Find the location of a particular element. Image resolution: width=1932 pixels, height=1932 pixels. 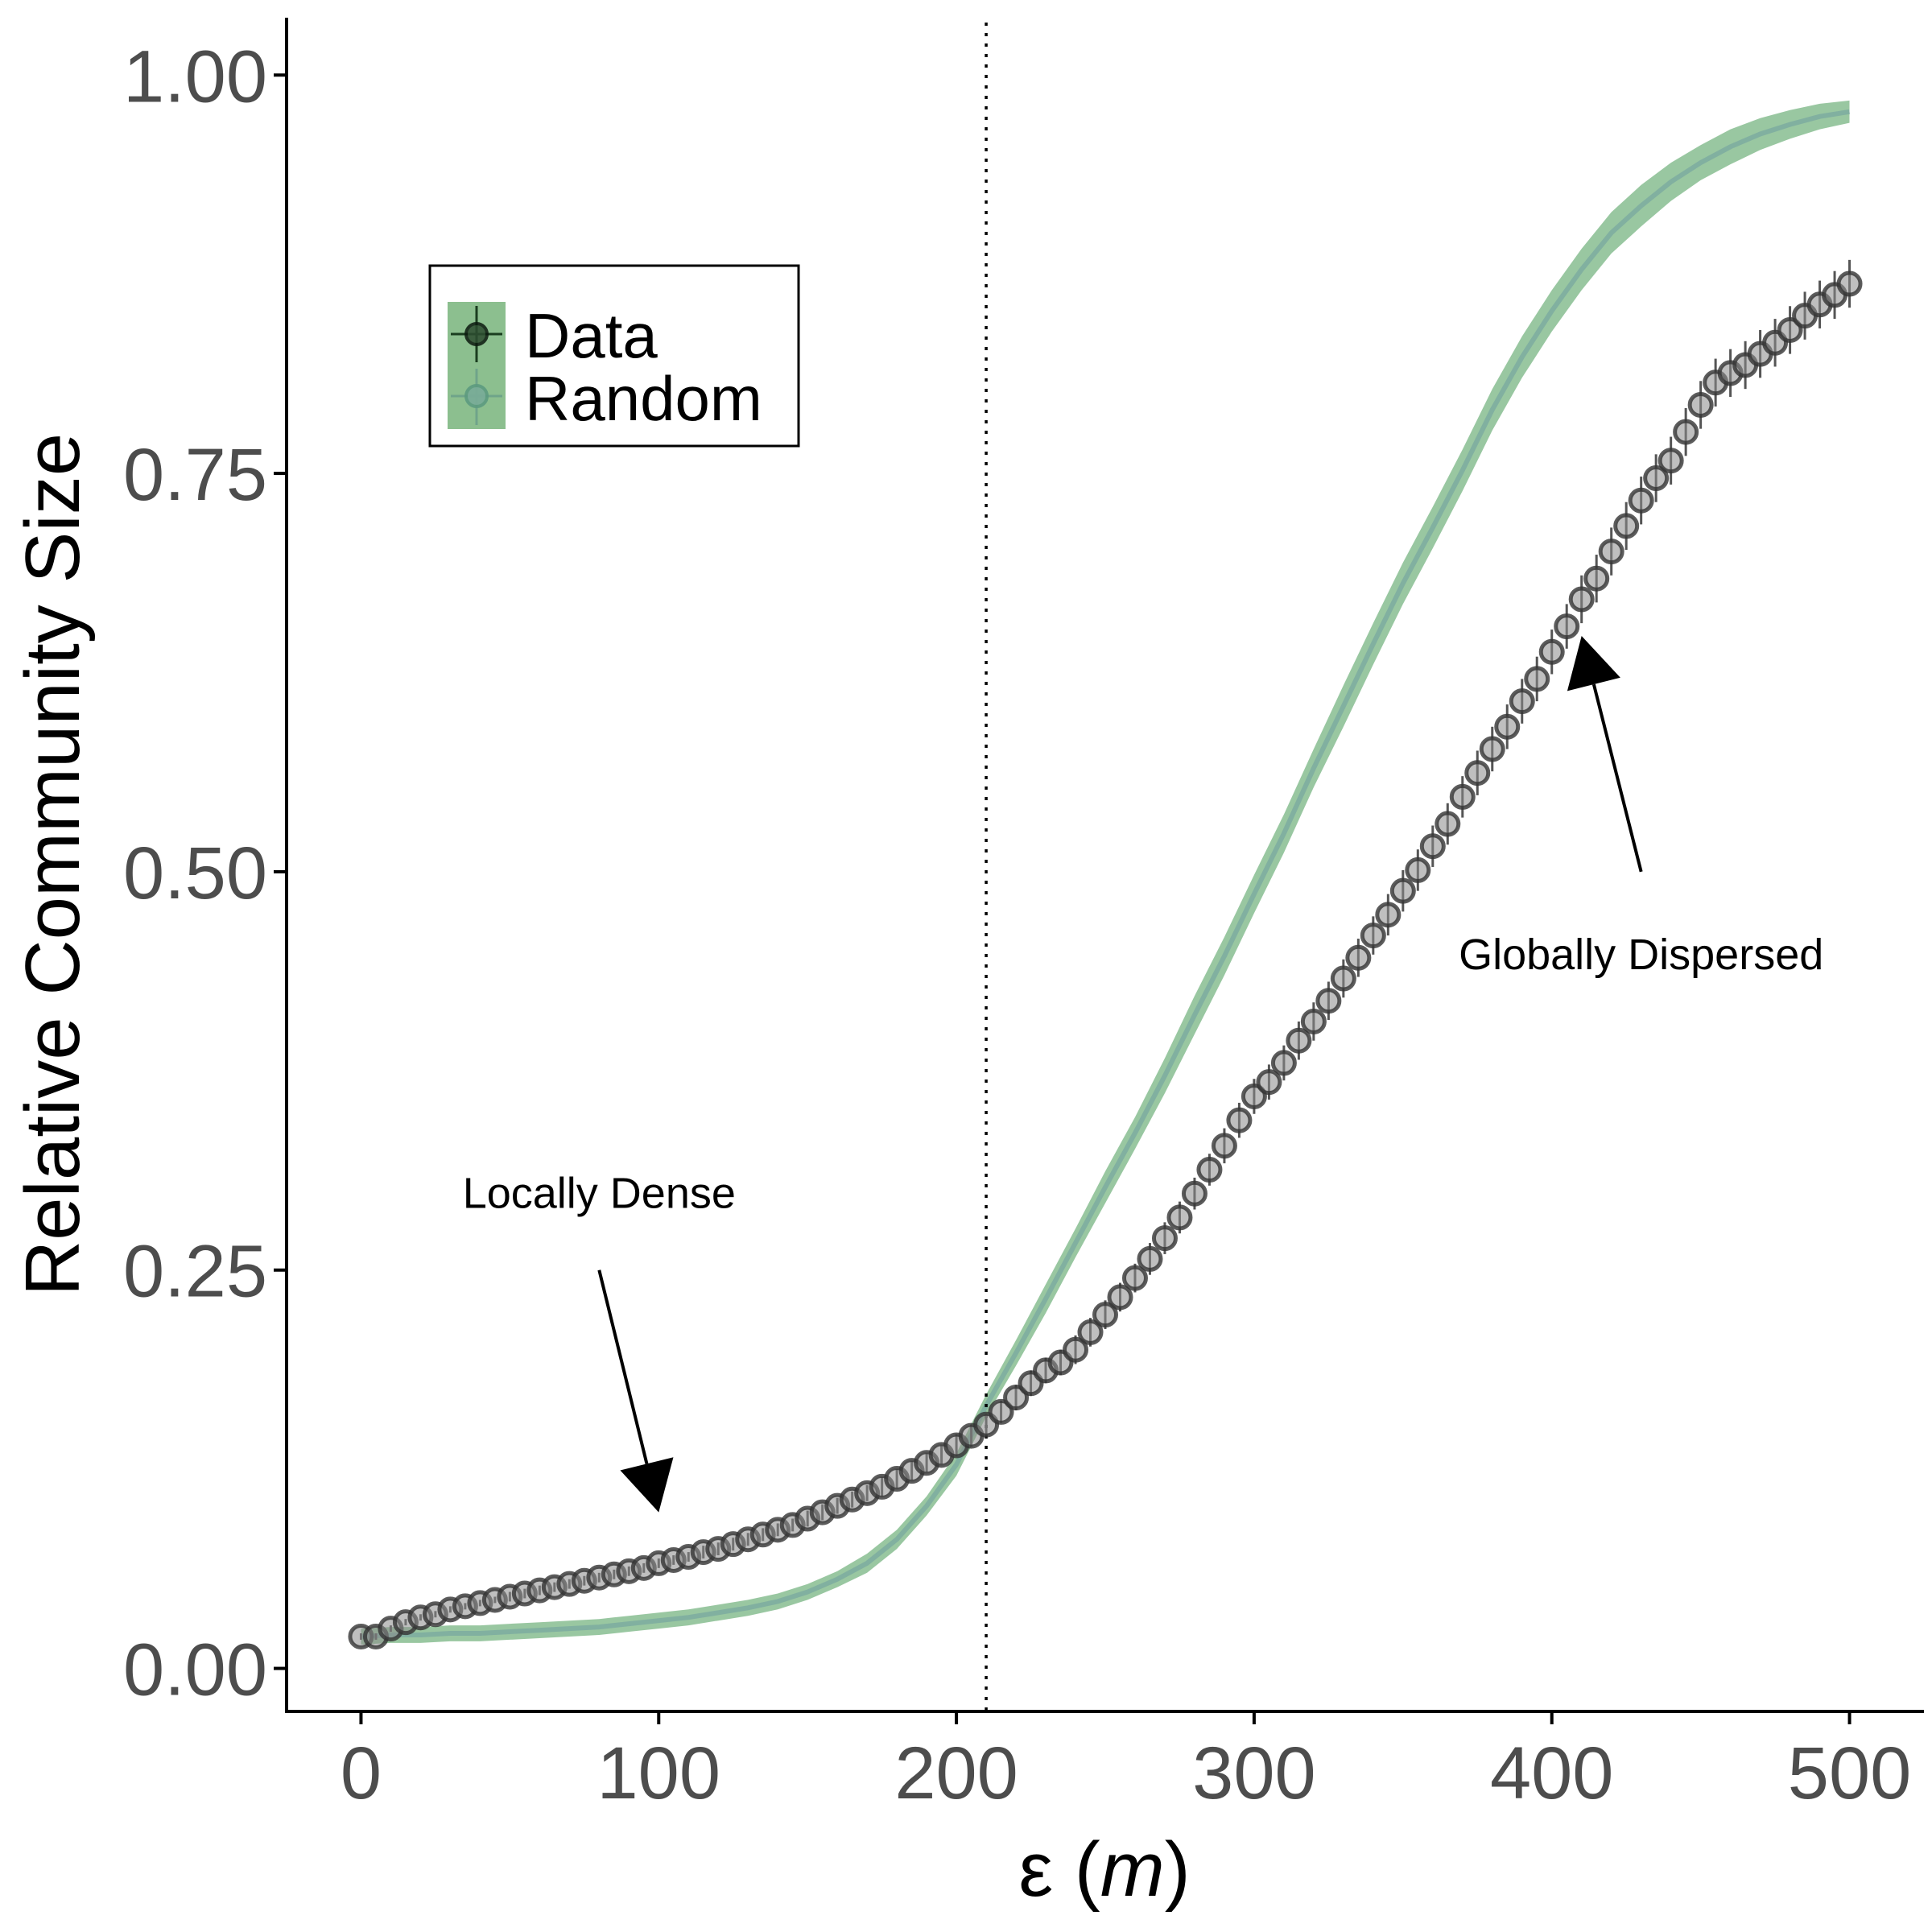

y-tick-label: 0.00 is located at coordinates (195, 1670).